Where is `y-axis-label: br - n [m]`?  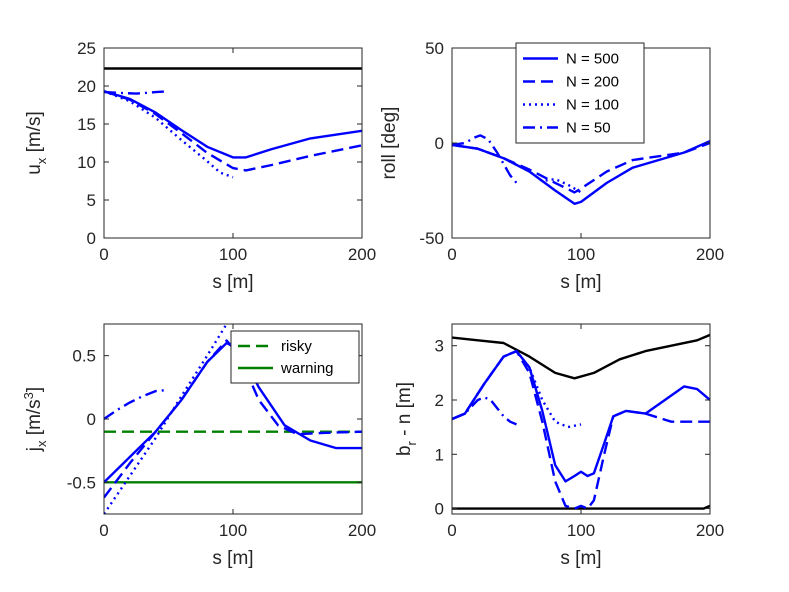
y-axis-label: br - n [m] is located at coordinates (406, 419).